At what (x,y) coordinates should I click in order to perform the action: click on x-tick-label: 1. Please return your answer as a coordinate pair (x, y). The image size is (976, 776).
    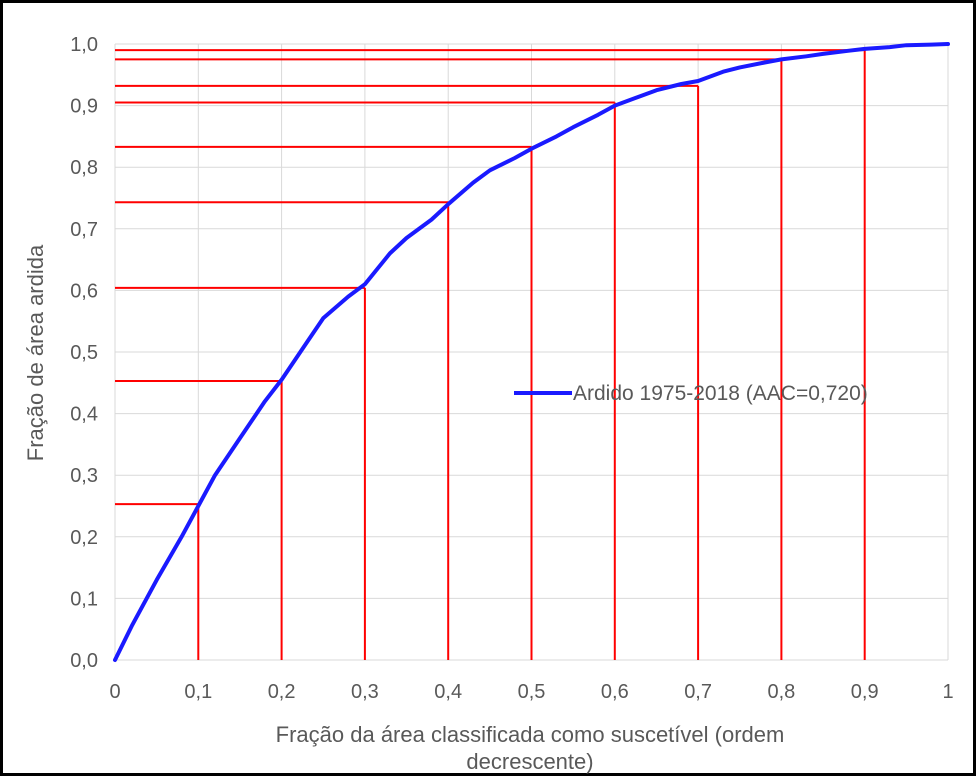
    Looking at the image, I should click on (947, 692).